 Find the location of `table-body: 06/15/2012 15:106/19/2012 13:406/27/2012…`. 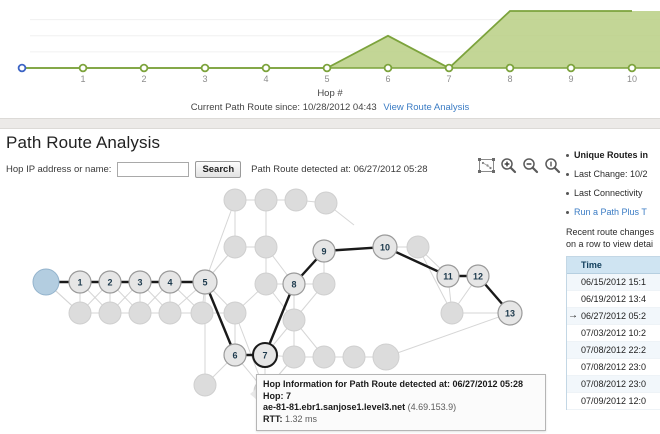

table-body: 06/15/2012 15:106/19/2012 13:406/27/2012… is located at coordinates (613, 341).